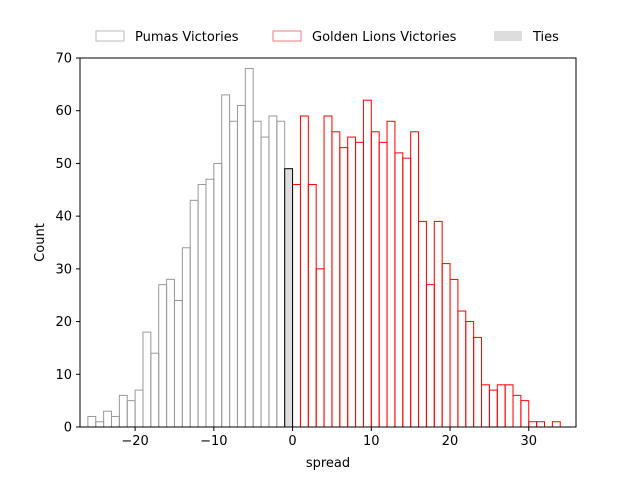  What do you see at coordinates (134, 441) in the screenshot?
I see `x-tick-label: −20` at bounding box center [134, 441].